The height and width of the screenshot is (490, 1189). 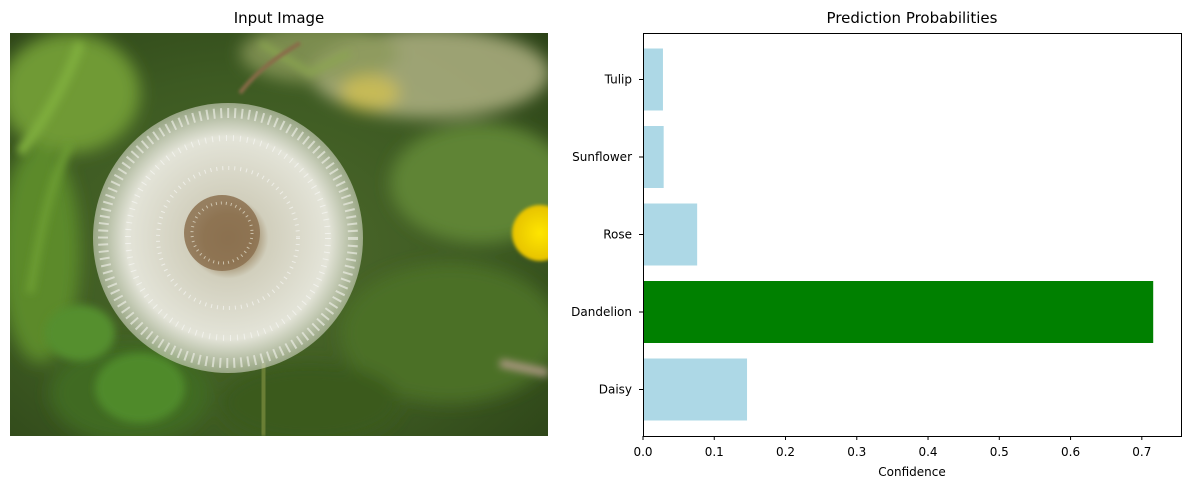 What do you see at coordinates (927, 452) in the screenshot?
I see `x-tick-label: 0.4` at bounding box center [927, 452].